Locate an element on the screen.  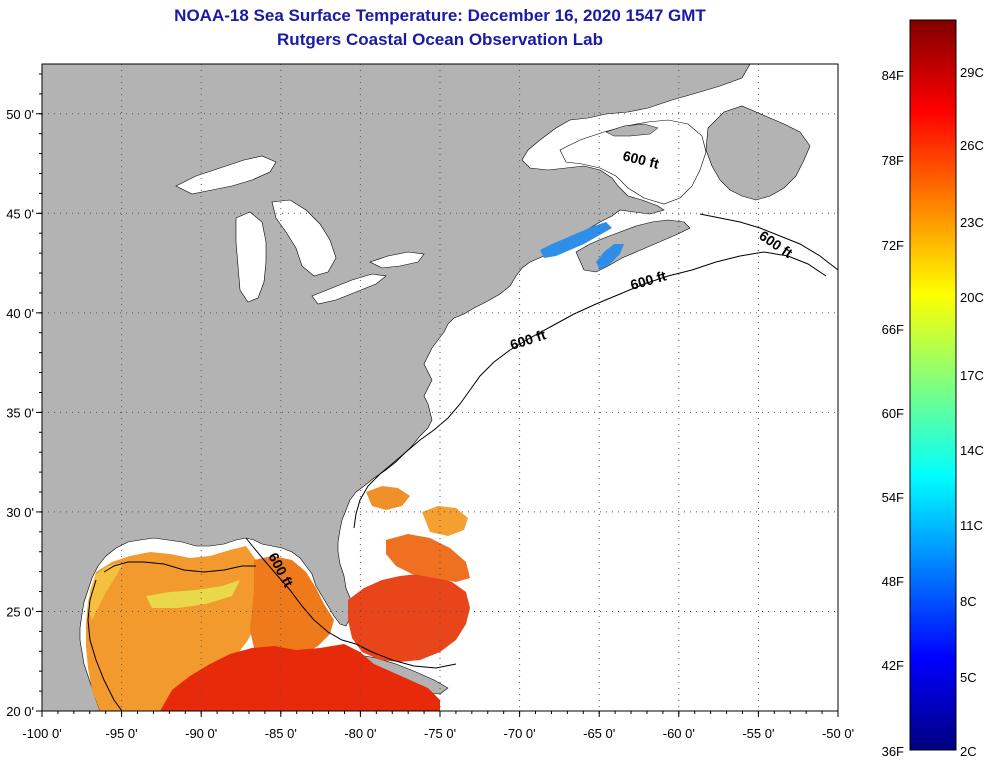
colorbar-f-label: 72F is located at coordinates (893, 245).